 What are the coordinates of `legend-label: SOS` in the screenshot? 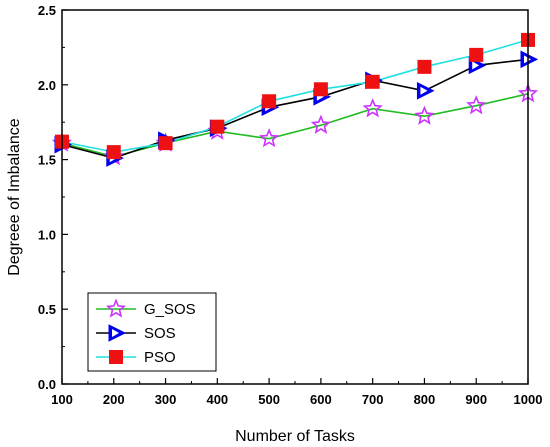 It's located at (160, 333).